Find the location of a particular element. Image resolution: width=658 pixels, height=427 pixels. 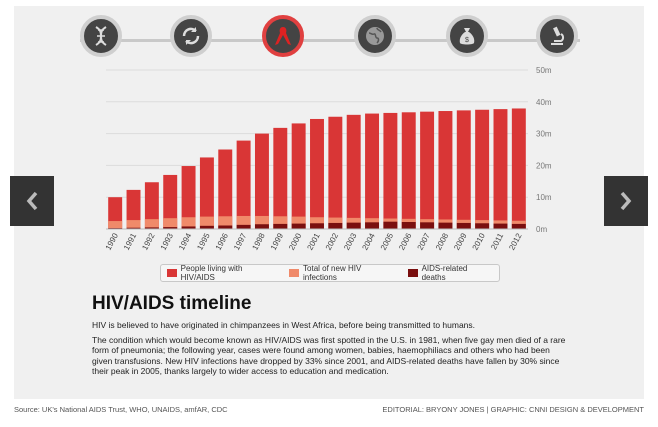

y-tick-label: 10m is located at coordinates (544, 197).